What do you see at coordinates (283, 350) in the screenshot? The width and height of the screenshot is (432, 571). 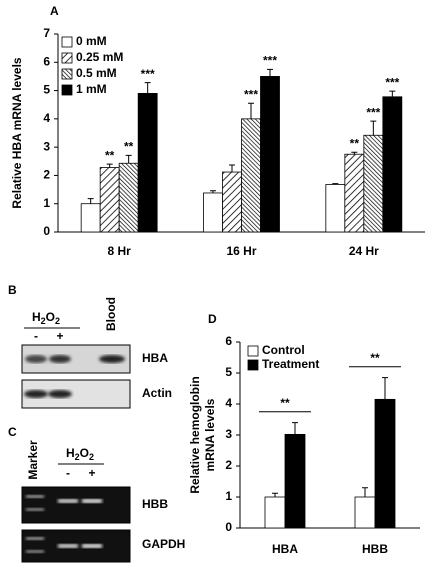 I see `legend-label: Control` at bounding box center [283, 350].